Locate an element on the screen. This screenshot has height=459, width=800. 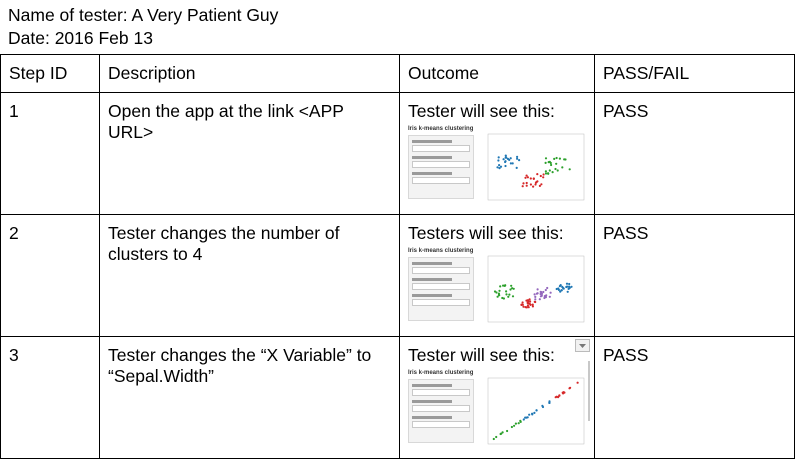
screenshot-field is located at coordinates (441, 286).